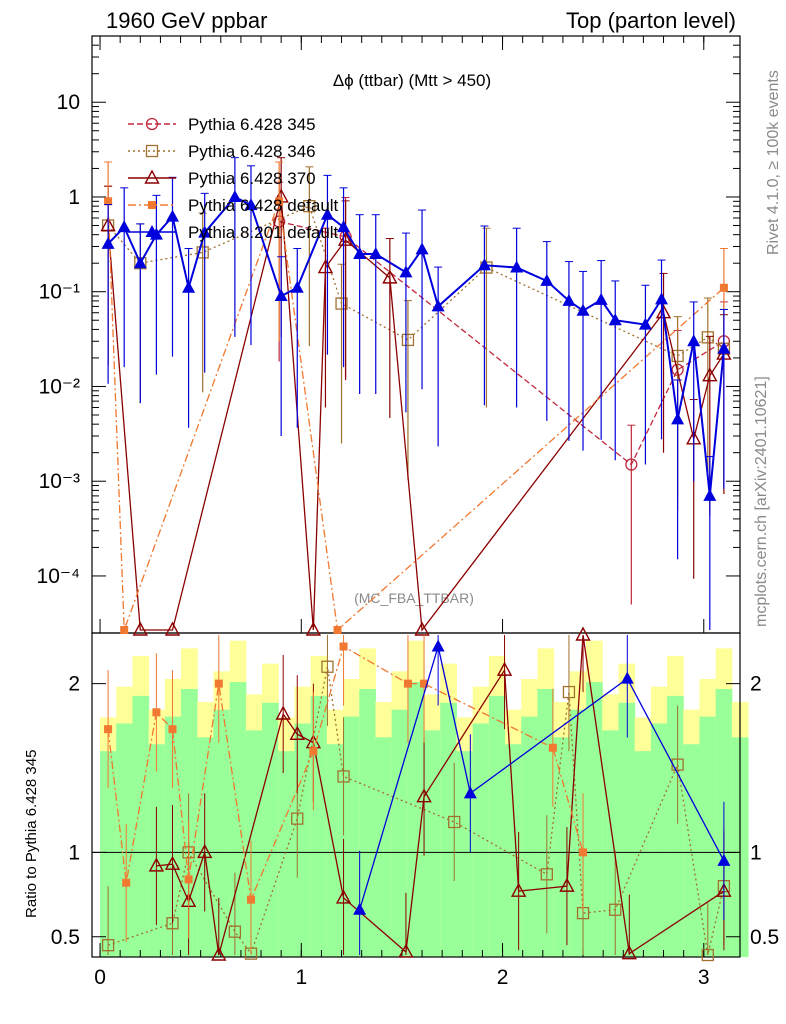 This screenshot has height=1024, width=786. What do you see at coordinates (68, 102) in the screenshot?
I see `y-tick-label: 10` at bounding box center [68, 102].